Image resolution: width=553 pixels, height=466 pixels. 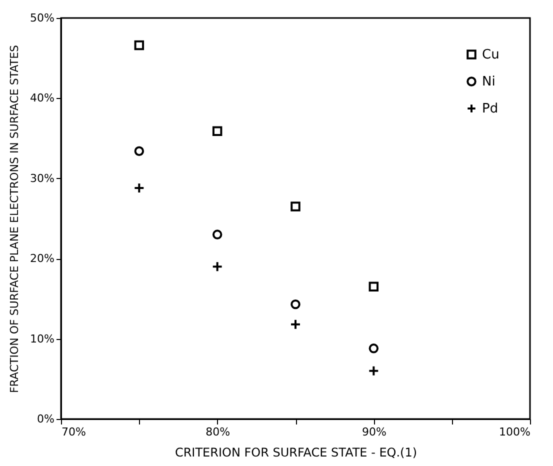 What do you see at coordinates (42, 339) in the screenshot?
I see `y-tick-label: 10%` at bounding box center [42, 339].